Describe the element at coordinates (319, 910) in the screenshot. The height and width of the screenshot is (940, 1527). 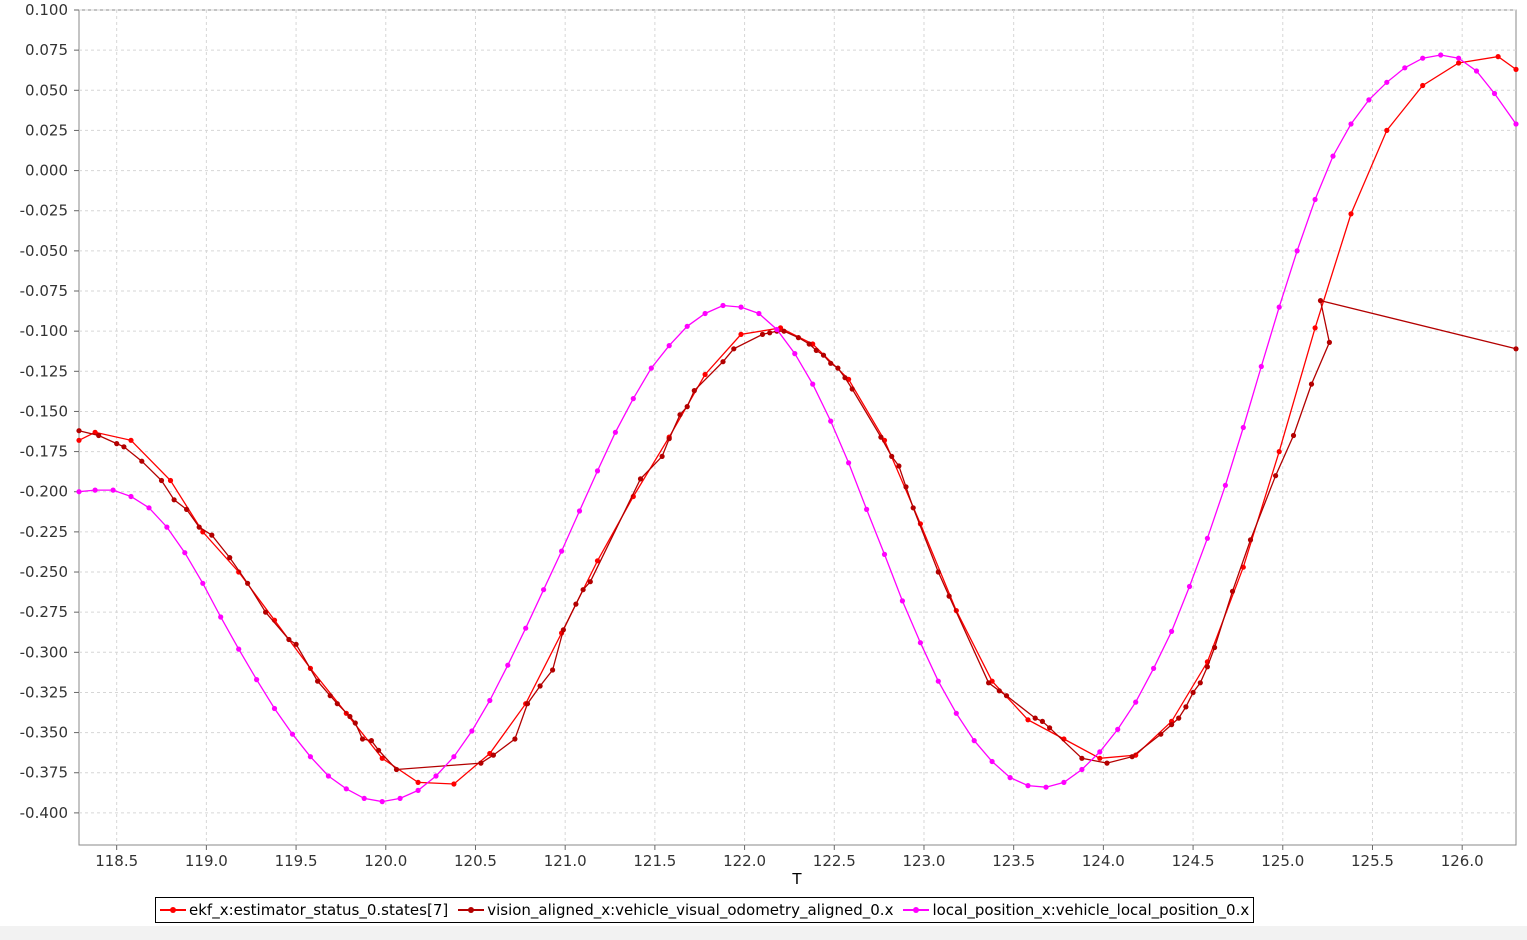
I see `legend-label: ekf_x:estimator_status_0.states[7]` at that location.